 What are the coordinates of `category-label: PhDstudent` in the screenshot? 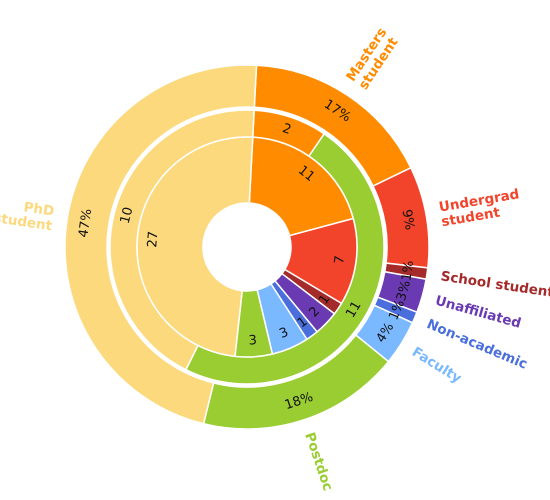 It's located at (28, 214).